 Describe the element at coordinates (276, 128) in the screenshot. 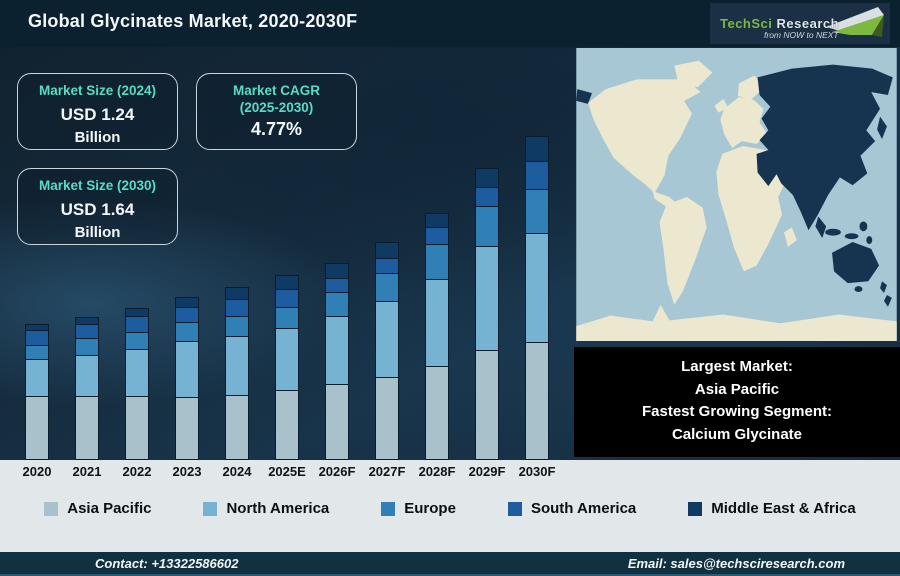

I see `market-cagr-value: 4.77%` at that location.